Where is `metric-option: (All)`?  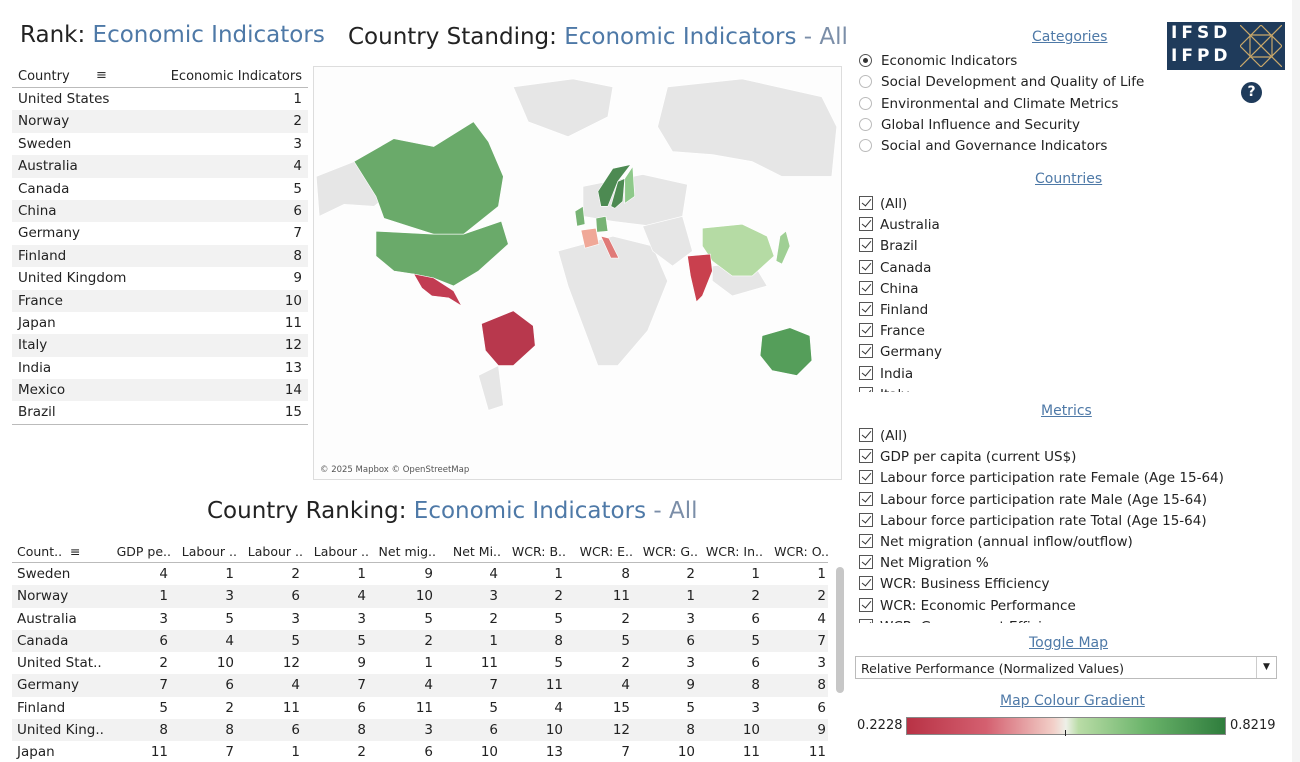
metric-option: (All) is located at coordinates (883, 436).